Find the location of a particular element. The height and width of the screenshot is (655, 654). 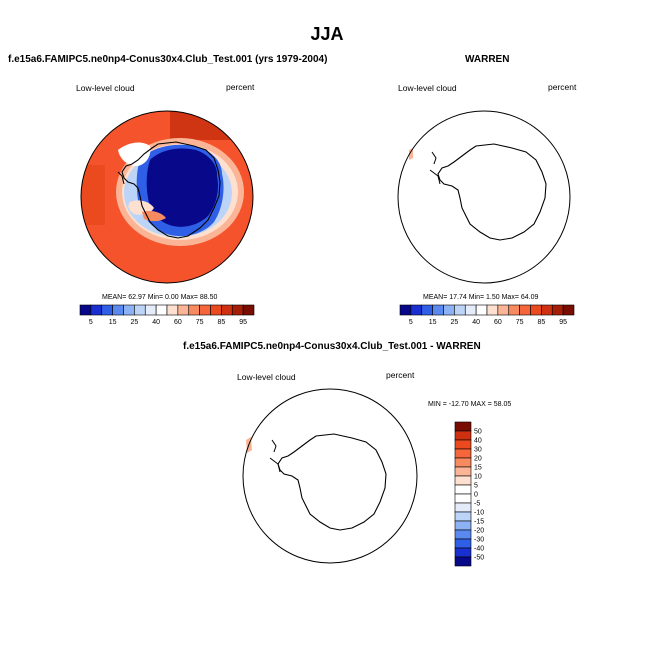

panel3-colorbar-tick-label: -10 is located at coordinates (479, 513).